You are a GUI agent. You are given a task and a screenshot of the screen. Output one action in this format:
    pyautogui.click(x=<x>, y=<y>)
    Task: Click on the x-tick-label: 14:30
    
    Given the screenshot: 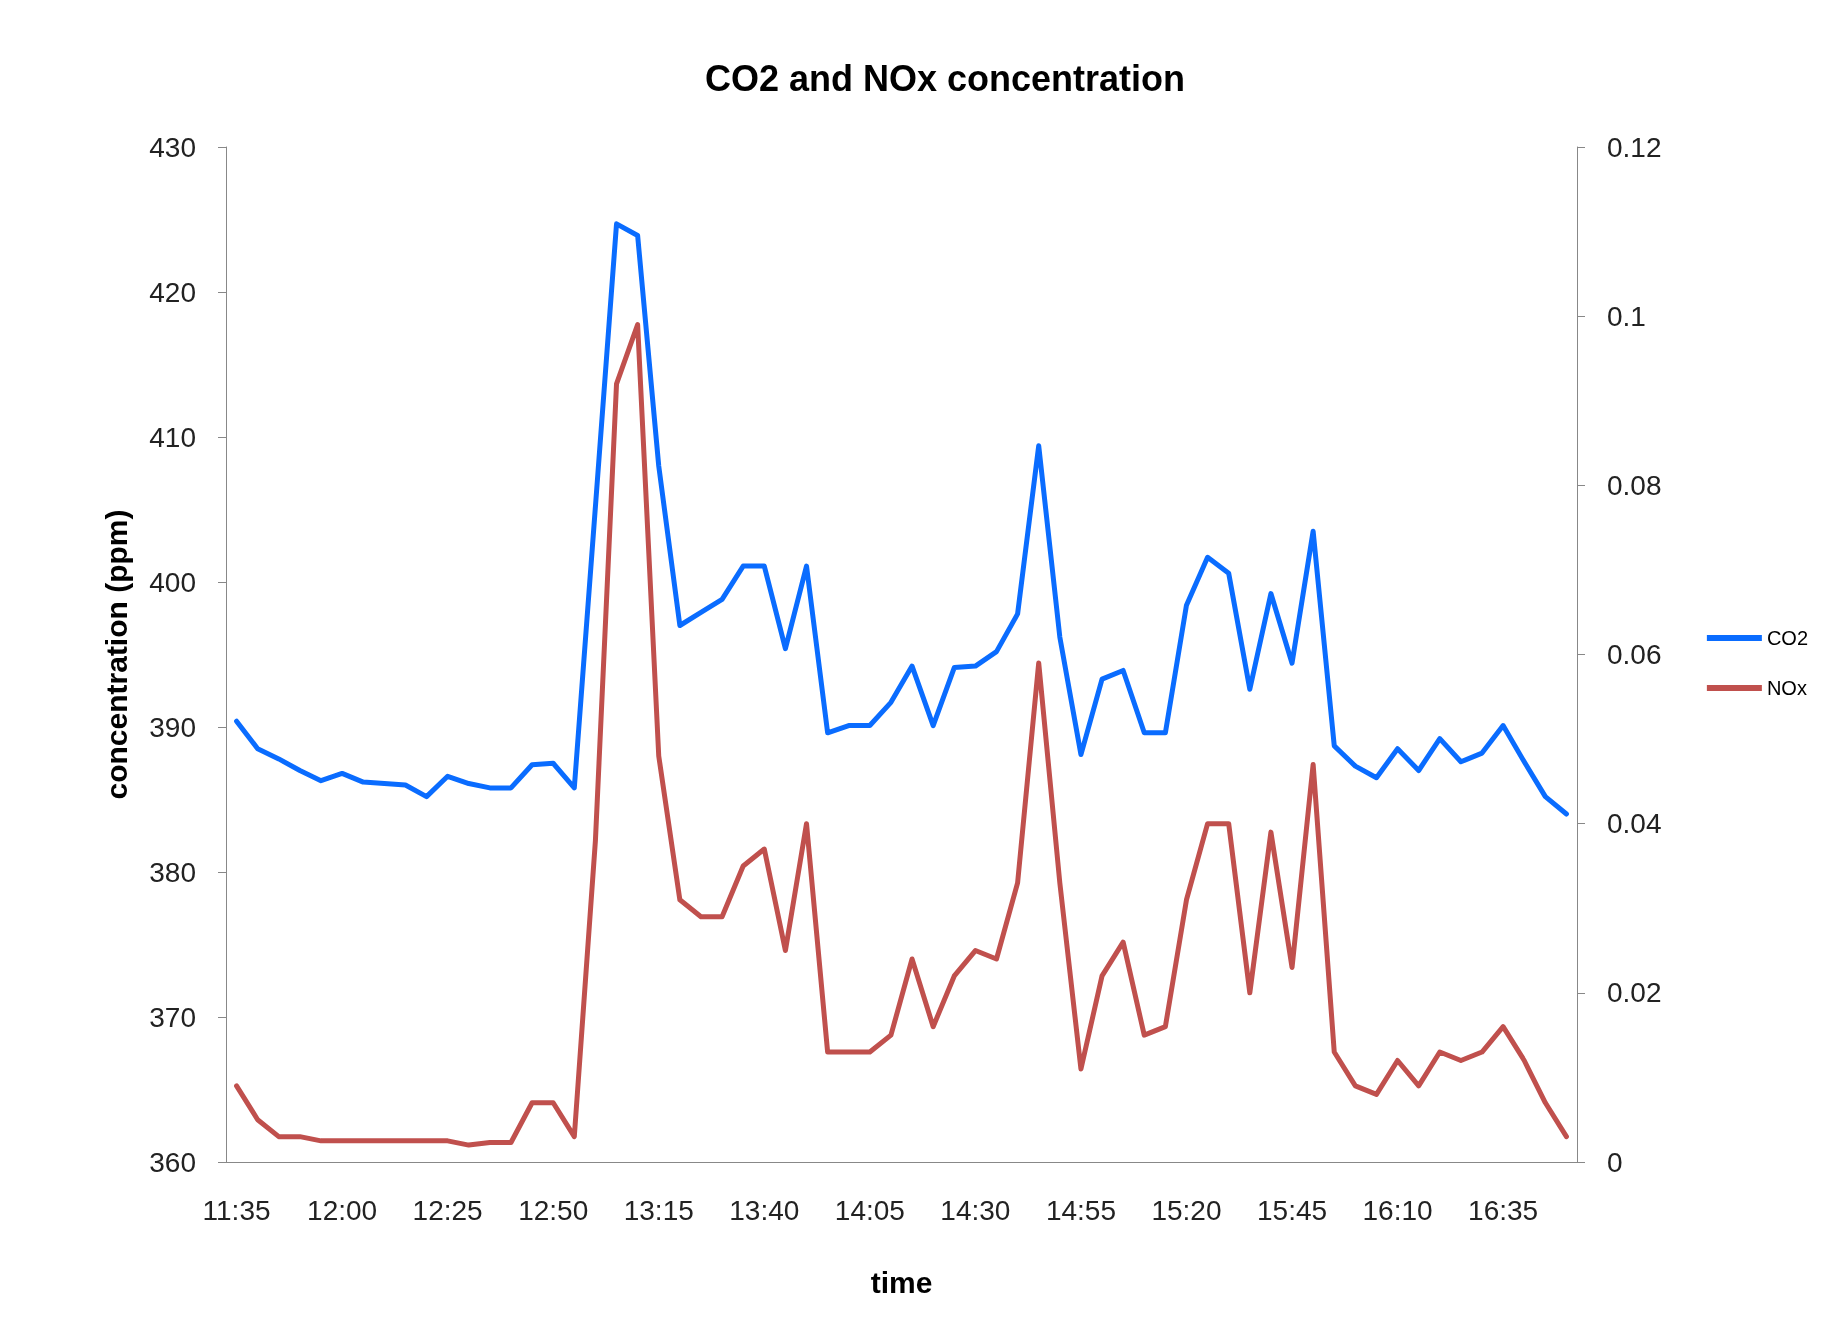 What is the action you would take?
    pyautogui.click(x=975, y=1210)
    